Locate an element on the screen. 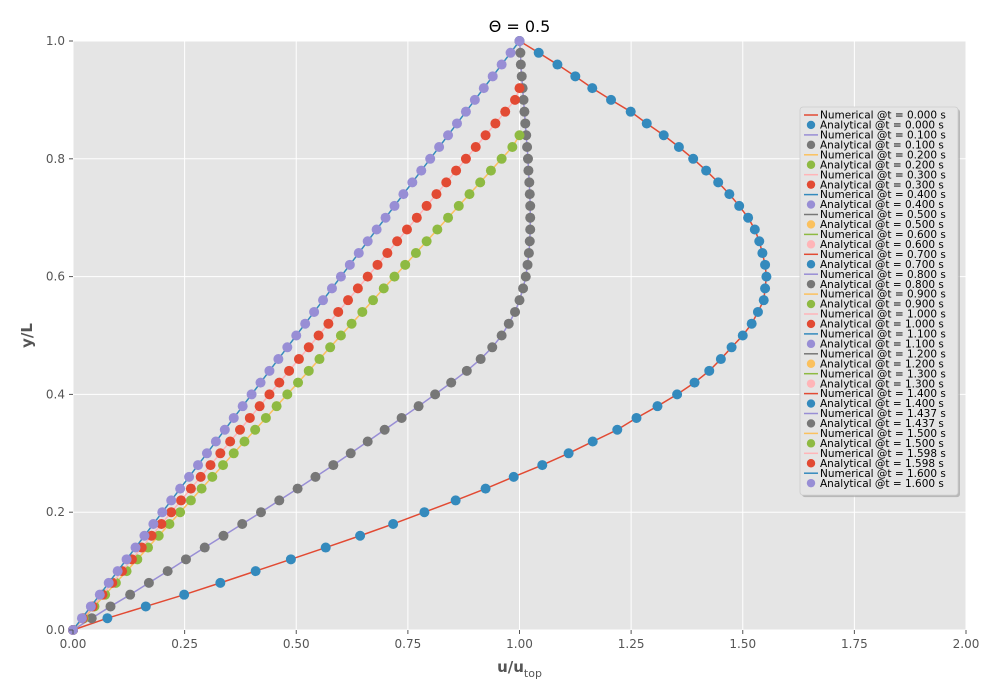  legend-box is located at coordinates (879, 301).